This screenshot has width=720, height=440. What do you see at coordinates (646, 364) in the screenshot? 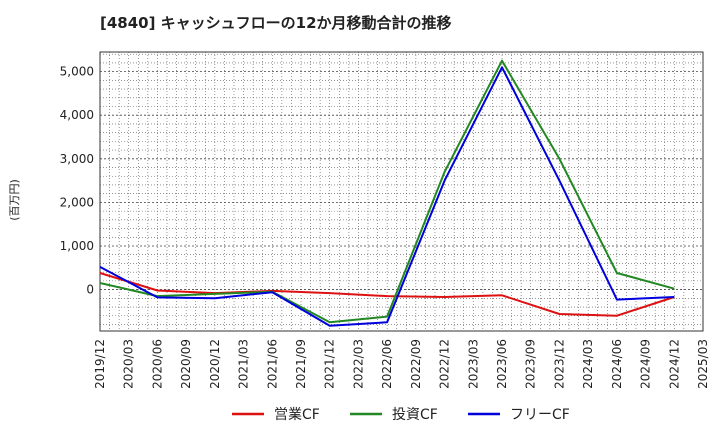
I see `x-tick-label: 2024/09` at bounding box center [646, 364].